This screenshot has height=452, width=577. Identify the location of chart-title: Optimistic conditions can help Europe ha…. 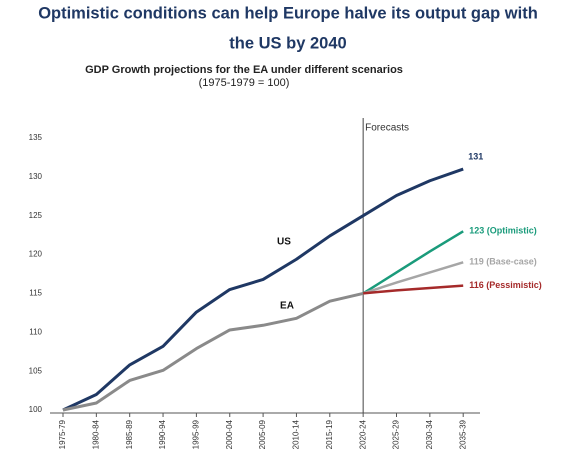
(288, 13).